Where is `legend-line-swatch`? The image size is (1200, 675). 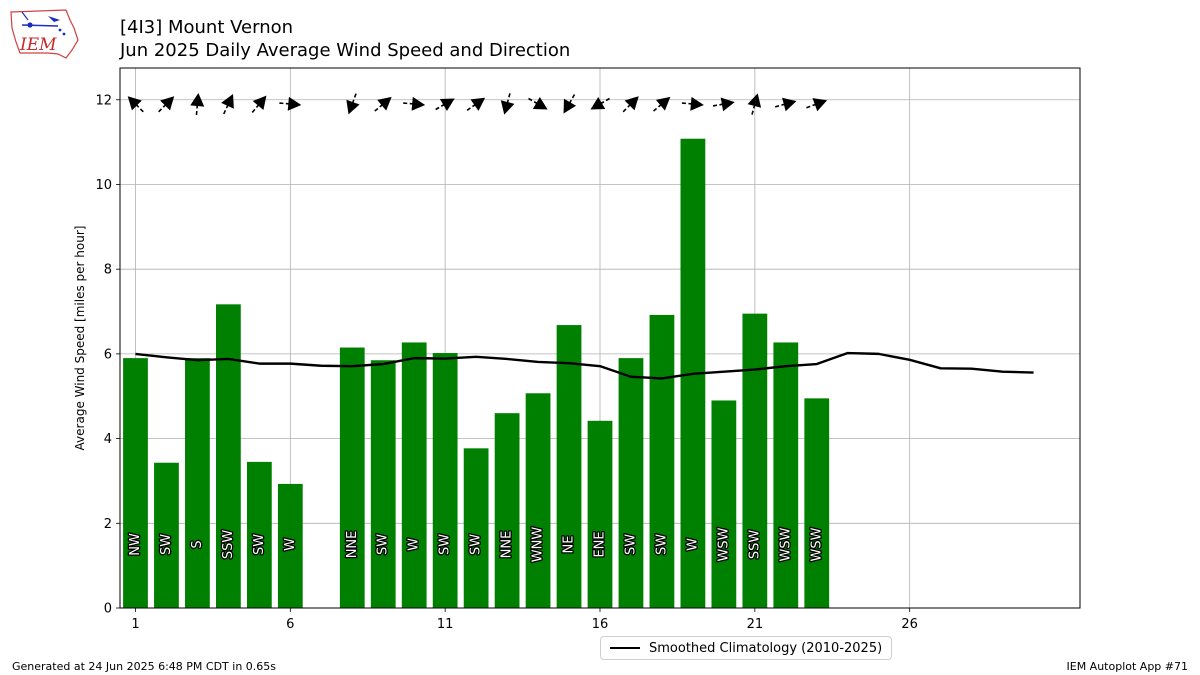
legend-line-swatch is located at coordinates (625, 648).